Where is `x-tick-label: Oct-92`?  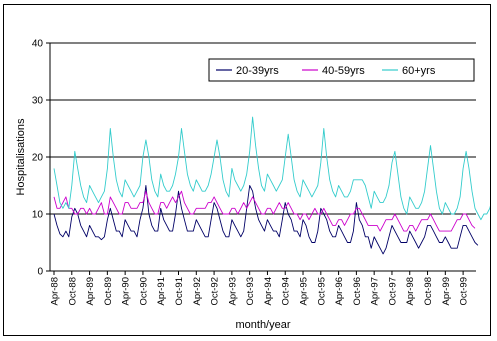
x-tick-label: Oct-92 is located at coordinates (215, 291).